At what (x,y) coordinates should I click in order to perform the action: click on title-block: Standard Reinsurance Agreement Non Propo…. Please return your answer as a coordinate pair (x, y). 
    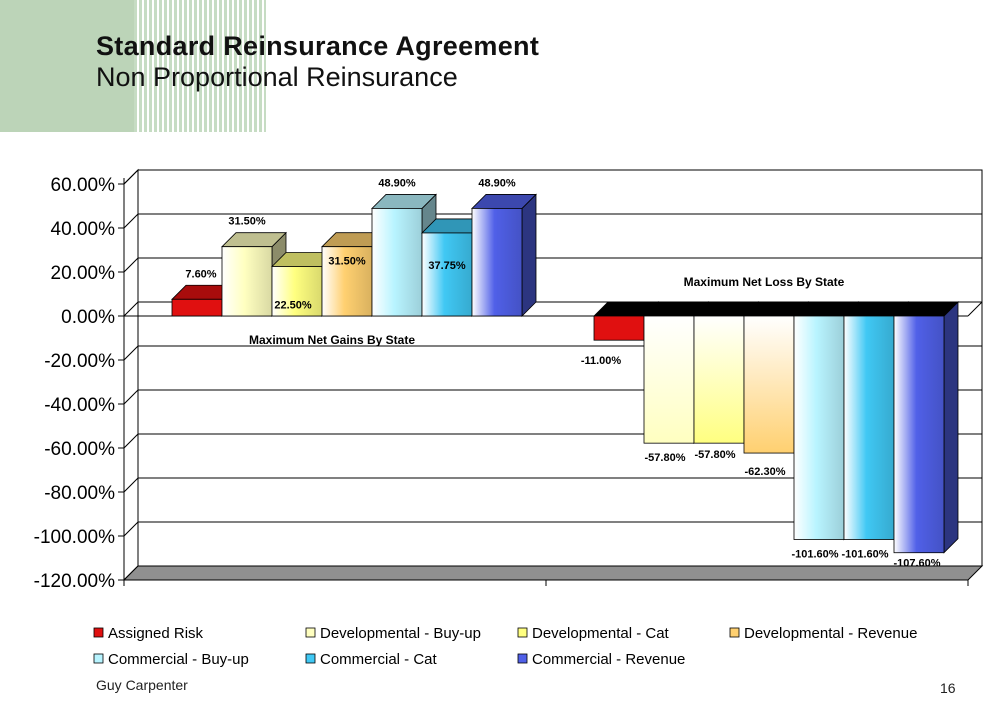
    Looking at the image, I should click on (317, 61).